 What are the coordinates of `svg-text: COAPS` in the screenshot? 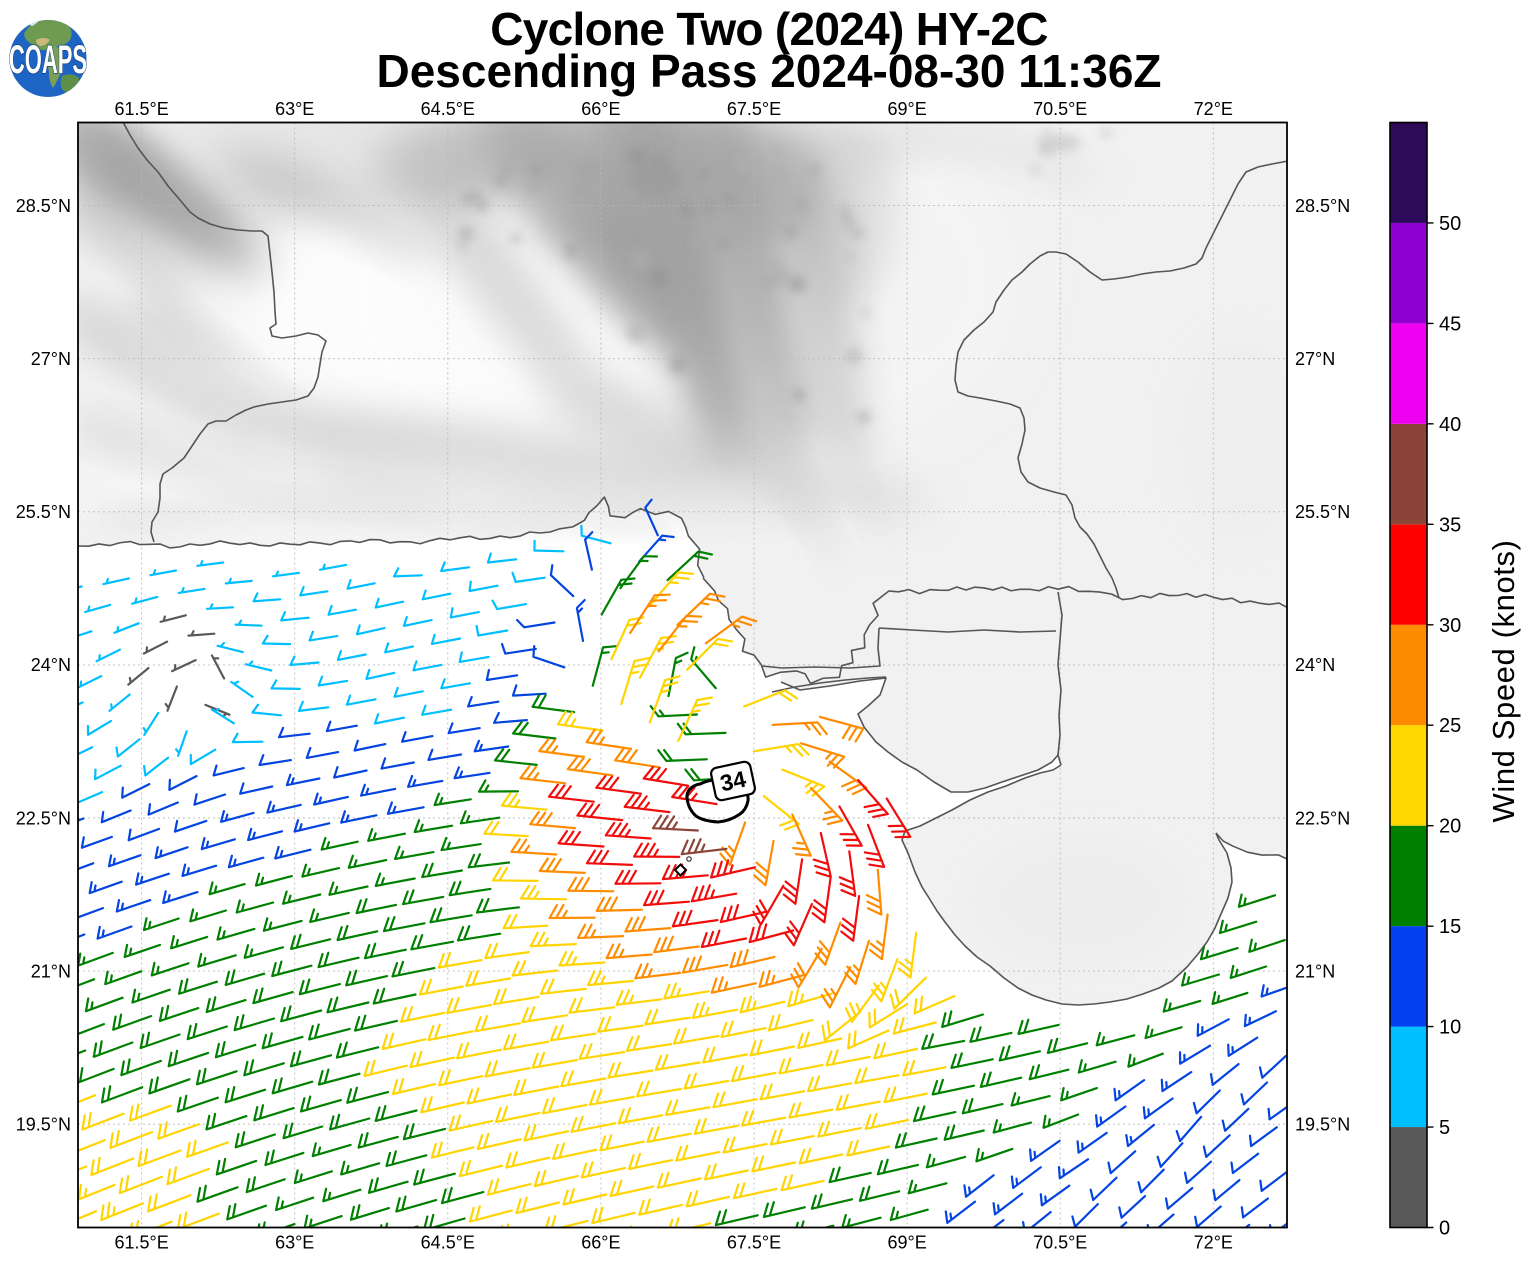 It's located at (48, 59).